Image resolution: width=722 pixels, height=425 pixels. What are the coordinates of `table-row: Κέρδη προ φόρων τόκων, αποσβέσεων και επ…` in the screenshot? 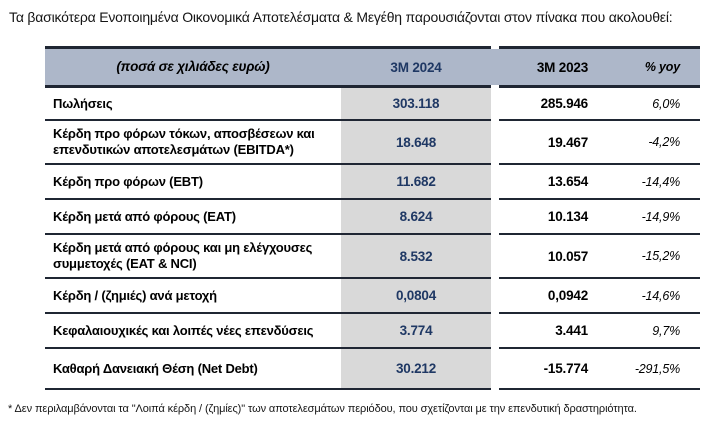 It's located at (372, 143).